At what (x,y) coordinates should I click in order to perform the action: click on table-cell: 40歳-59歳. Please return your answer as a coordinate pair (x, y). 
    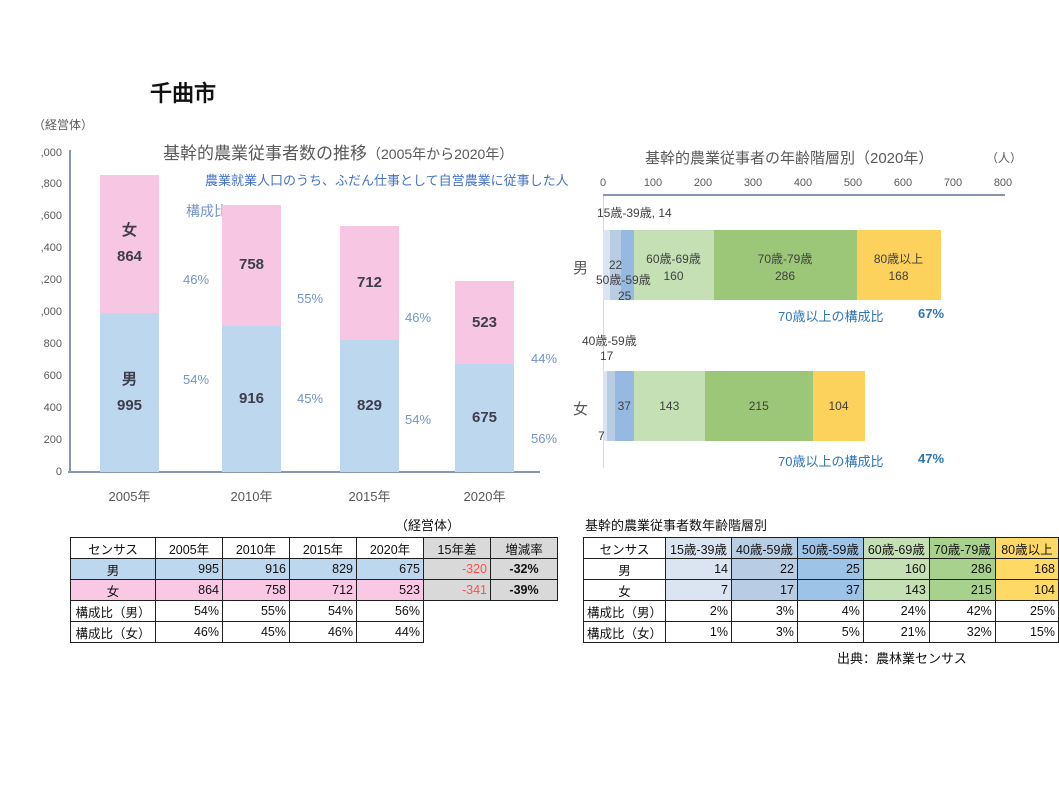
    Looking at the image, I should click on (764, 548).